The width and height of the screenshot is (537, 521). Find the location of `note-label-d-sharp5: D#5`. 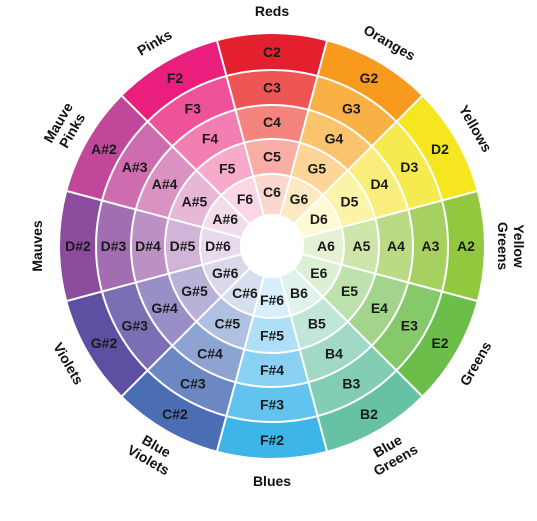

note-label-d-sharp5: D#5 is located at coordinates (183, 246).